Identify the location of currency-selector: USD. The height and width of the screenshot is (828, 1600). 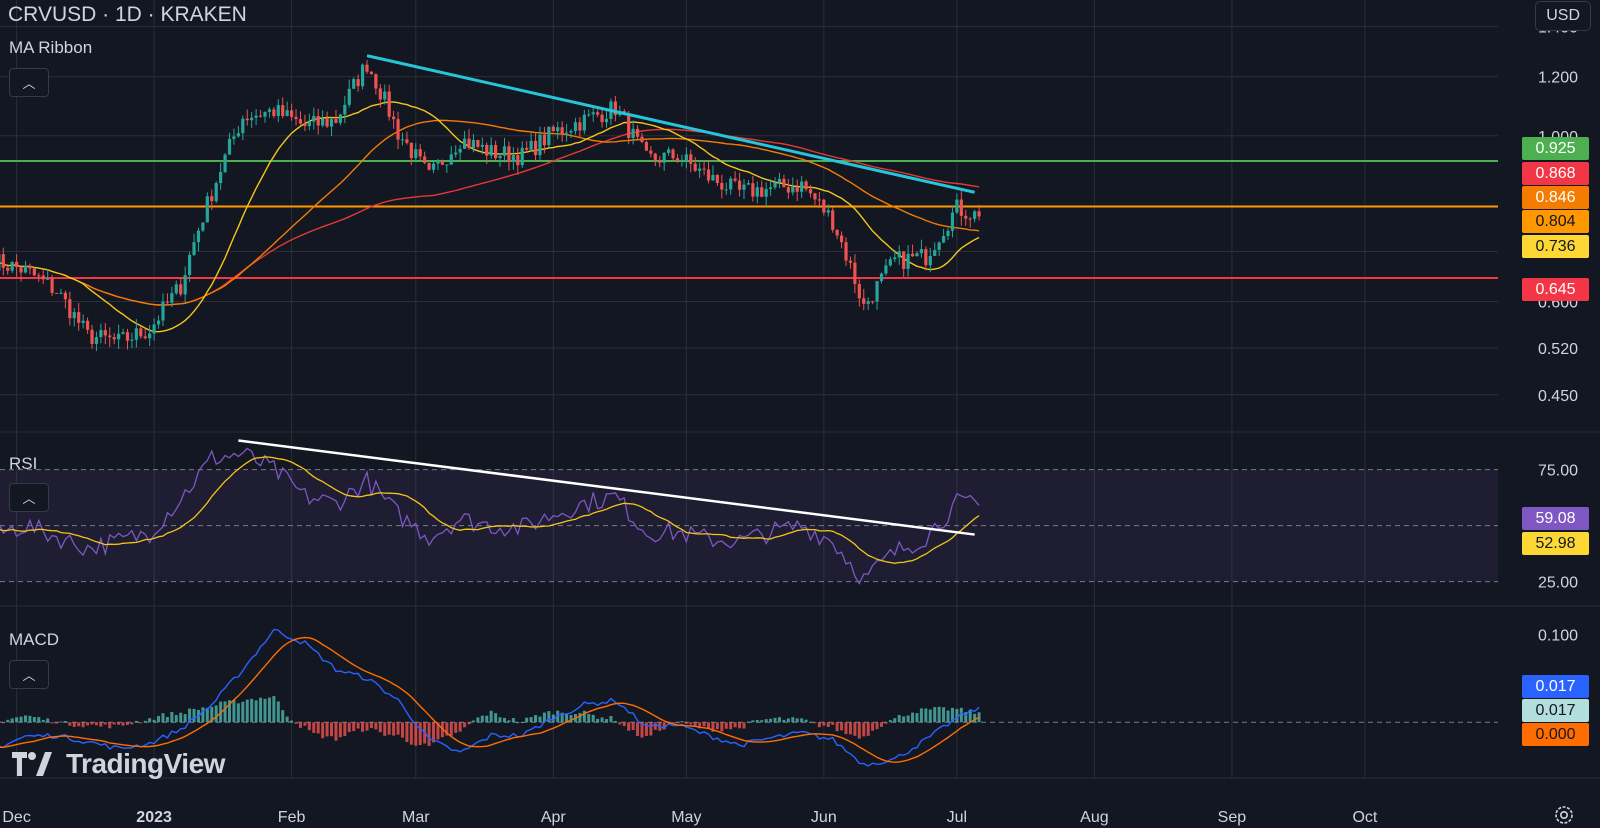
(1563, 16).